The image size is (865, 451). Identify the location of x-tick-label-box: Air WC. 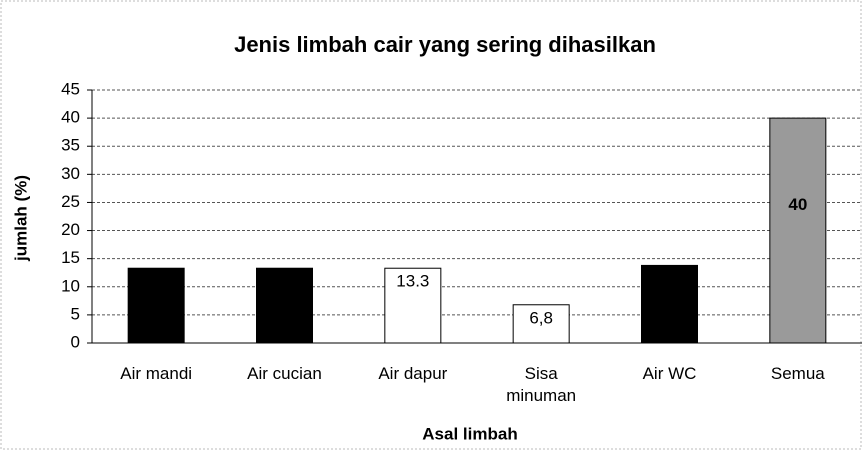
(669, 373).